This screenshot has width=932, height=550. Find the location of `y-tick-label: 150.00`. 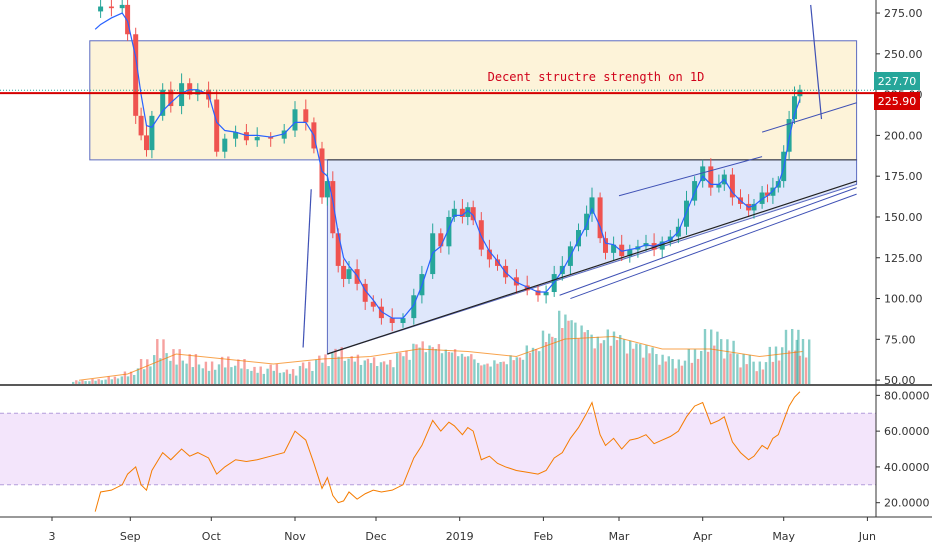

y-tick-label: 150.00 is located at coordinates (903, 217).